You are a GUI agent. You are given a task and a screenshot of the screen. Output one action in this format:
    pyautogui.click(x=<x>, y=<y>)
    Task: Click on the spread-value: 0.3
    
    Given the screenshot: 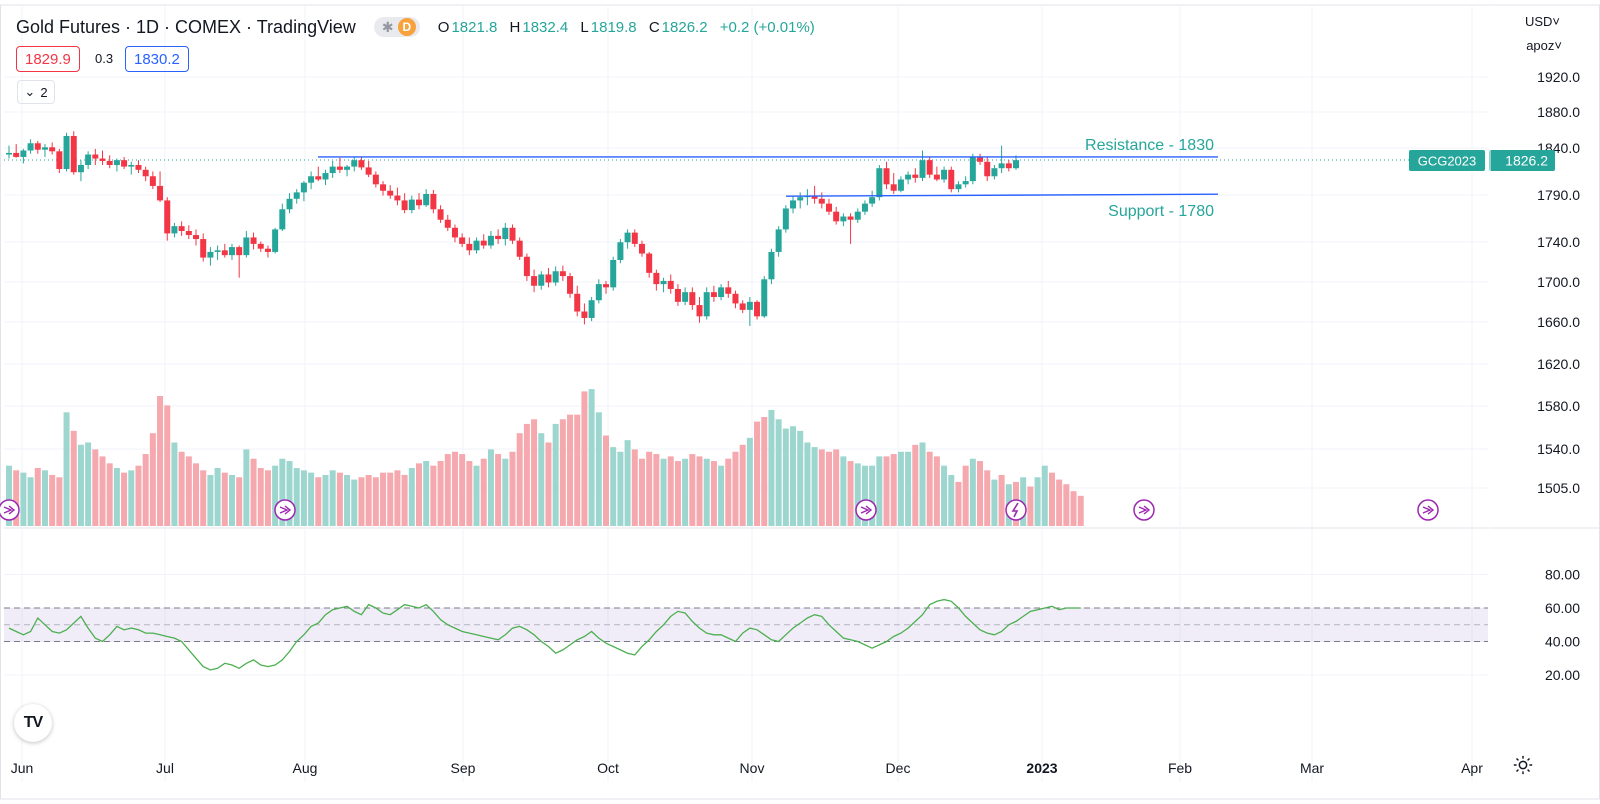 What is the action you would take?
    pyautogui.click(x=104, y=58)
    